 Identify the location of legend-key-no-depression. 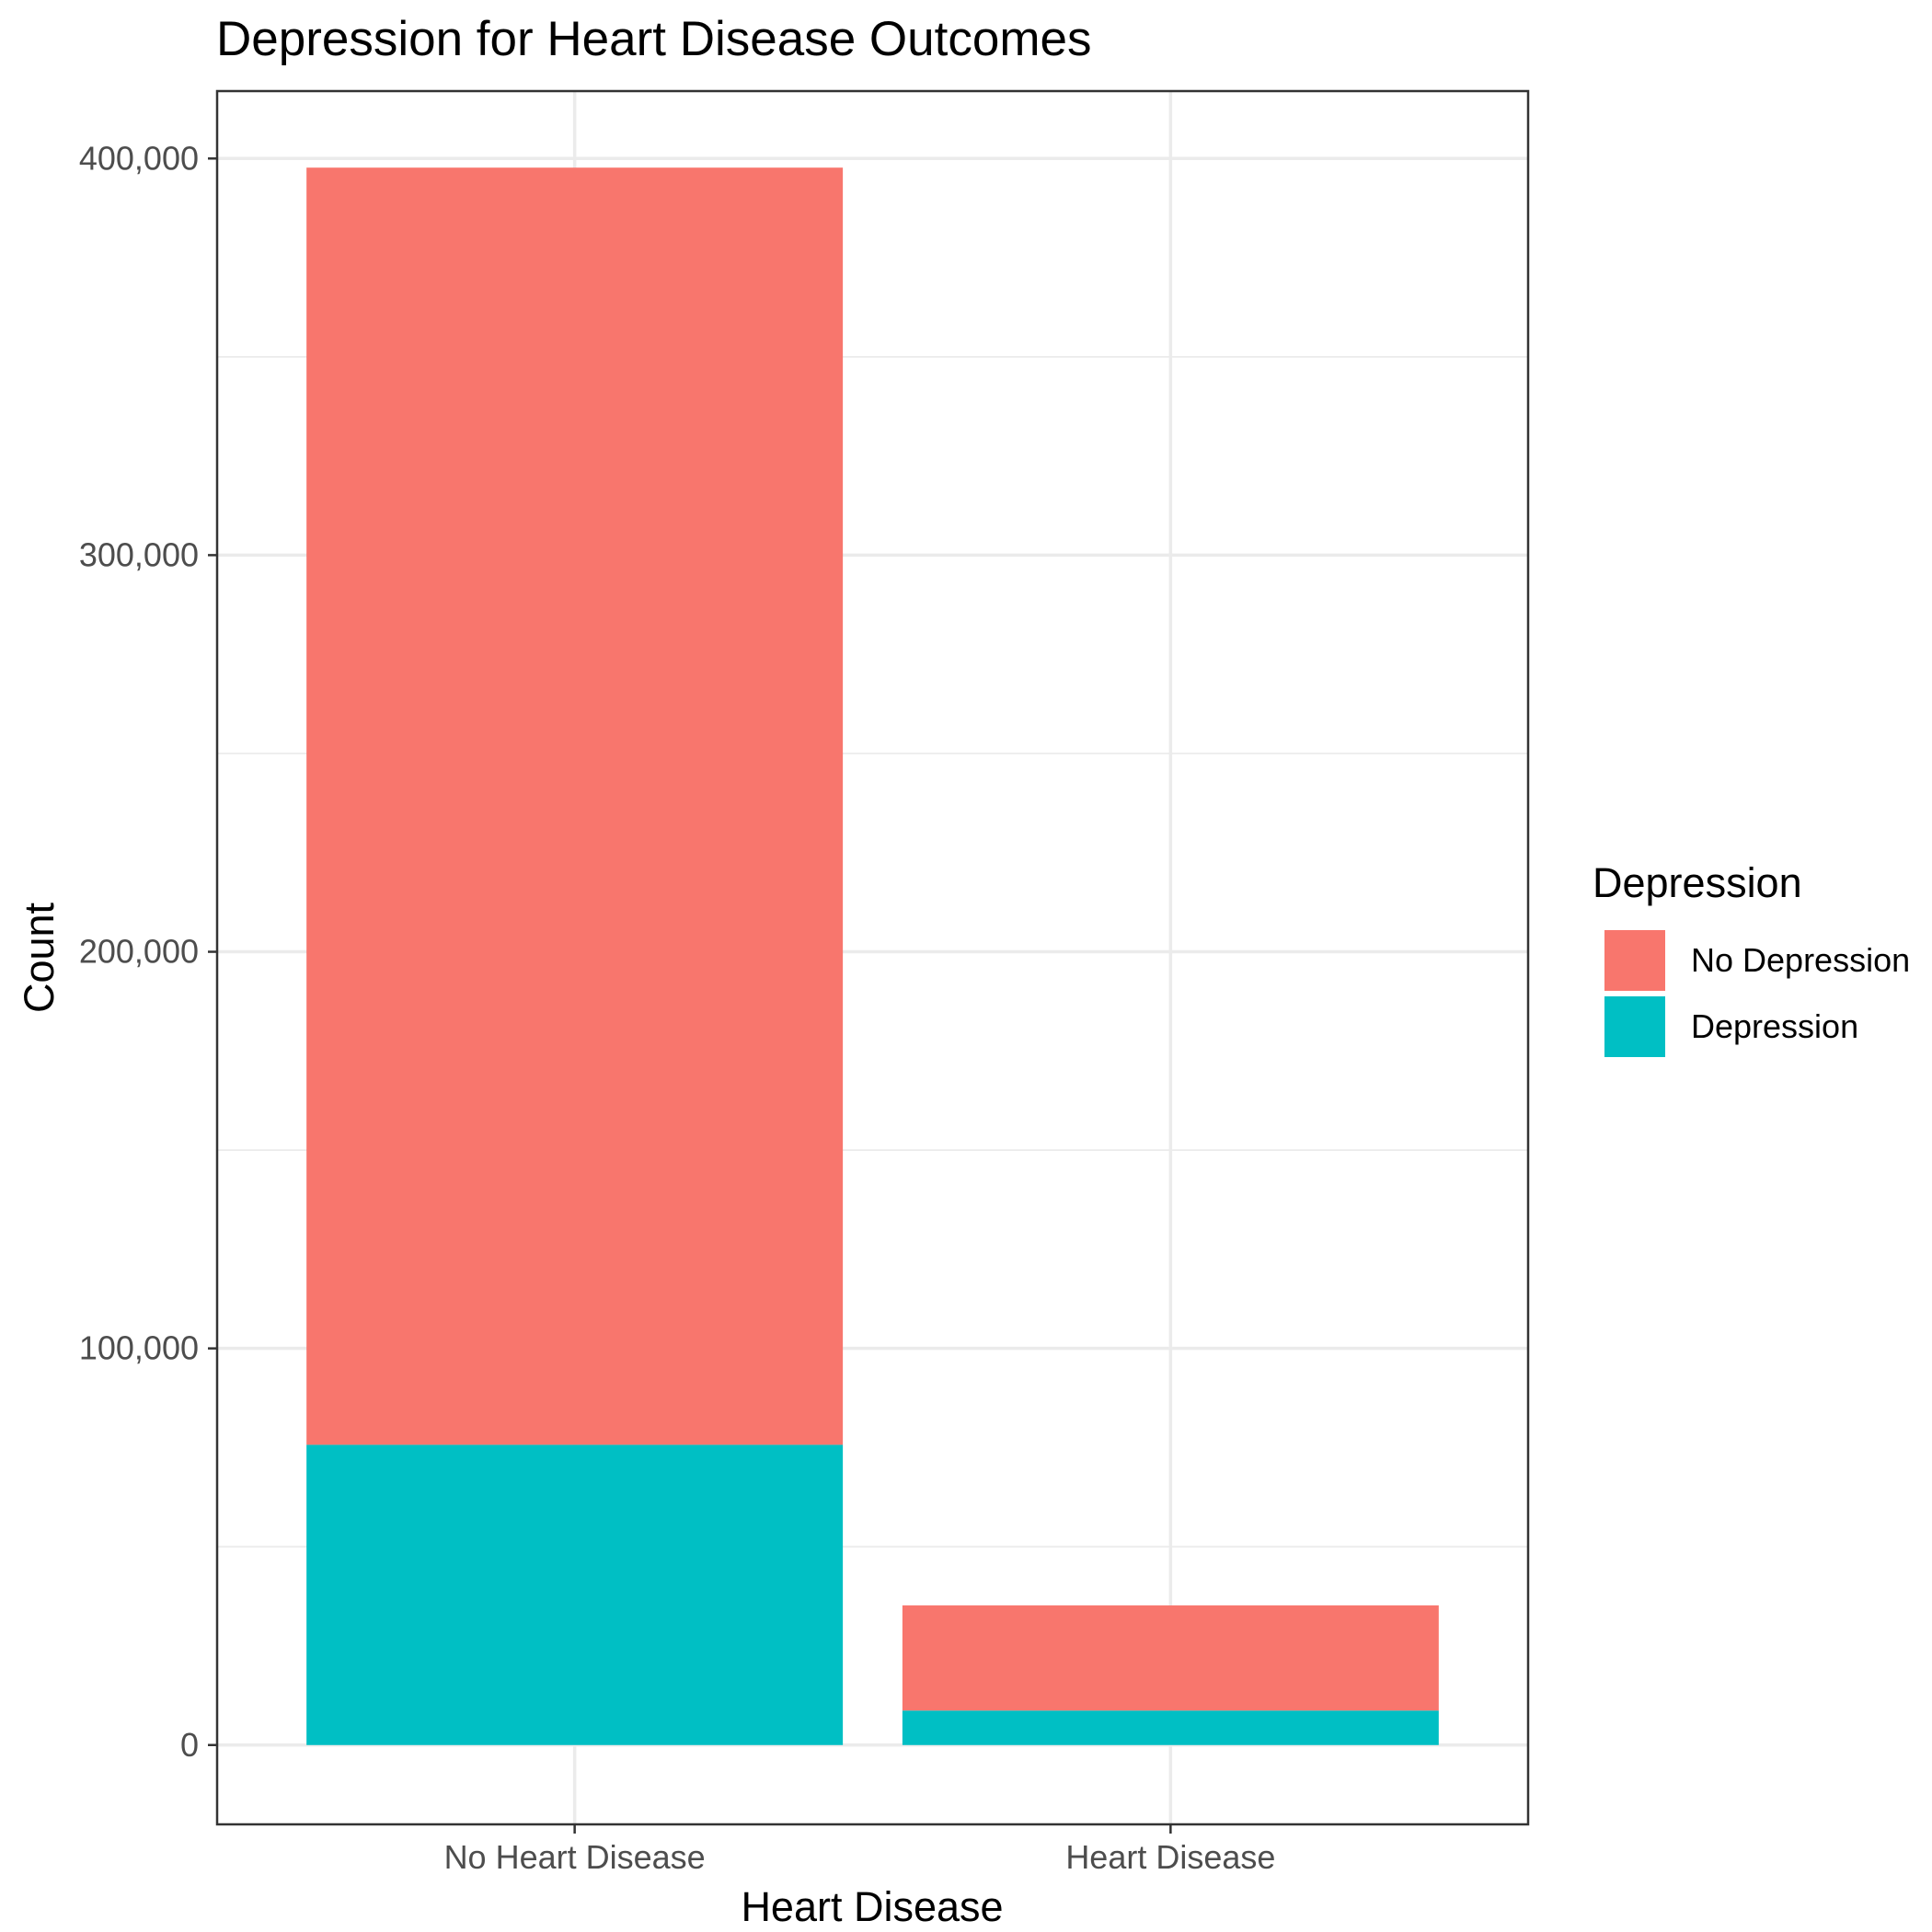
(1634, 960).